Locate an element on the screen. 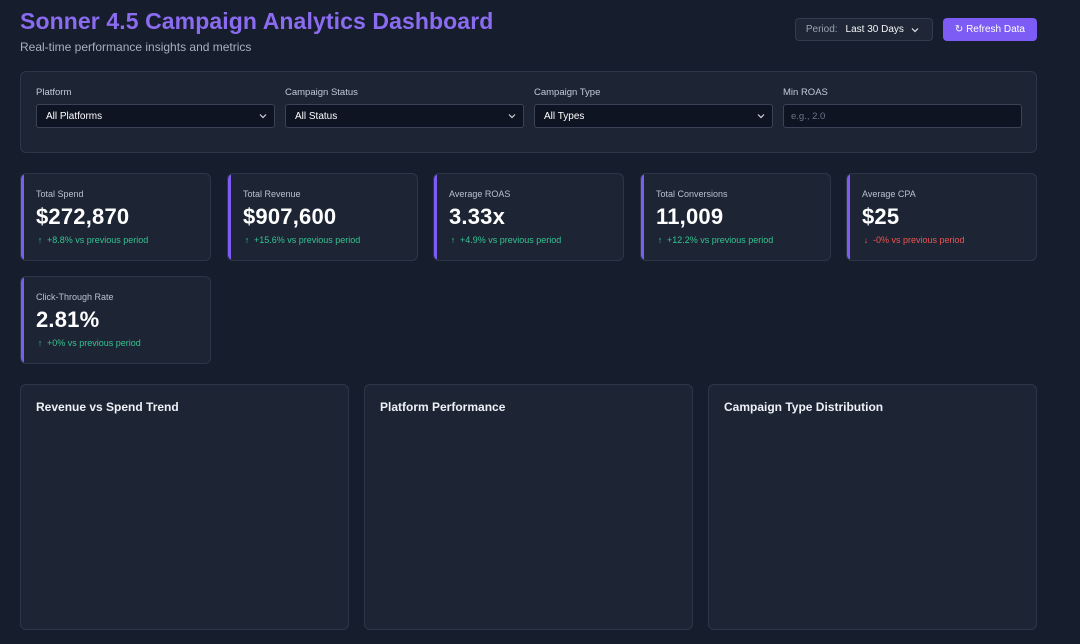 This screenshot has height=644, width=1080. status-select: All Status is located at coordinates (404, 116).